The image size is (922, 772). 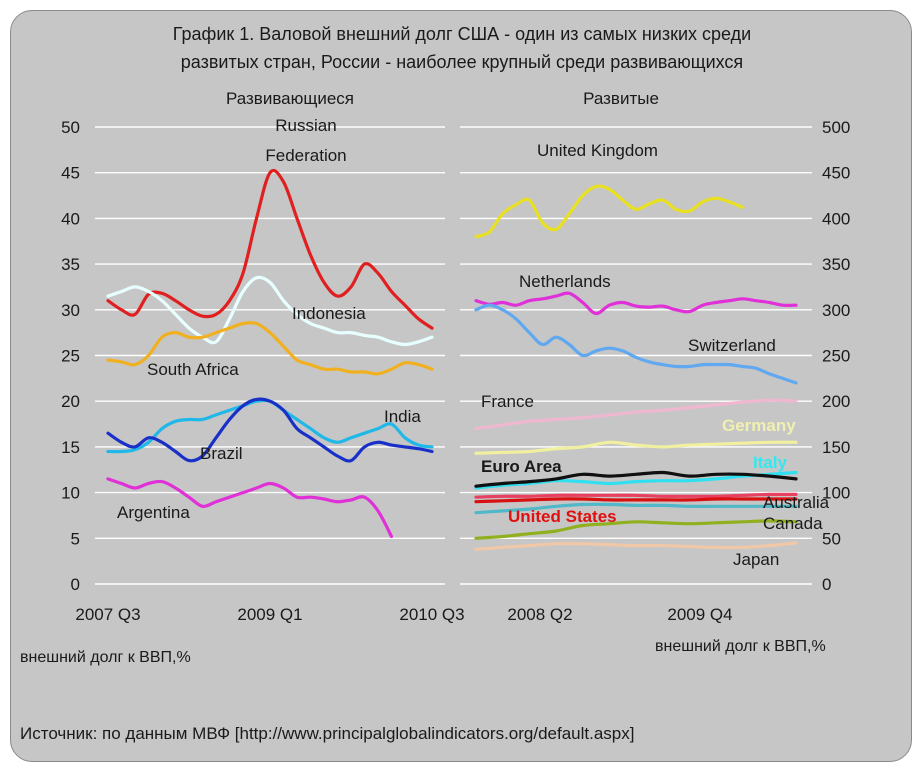 What do you see at coordinates (831, 538) in the screenshot?
I see `developed-y-tick-50: 50` at bounding box center [831, 538].